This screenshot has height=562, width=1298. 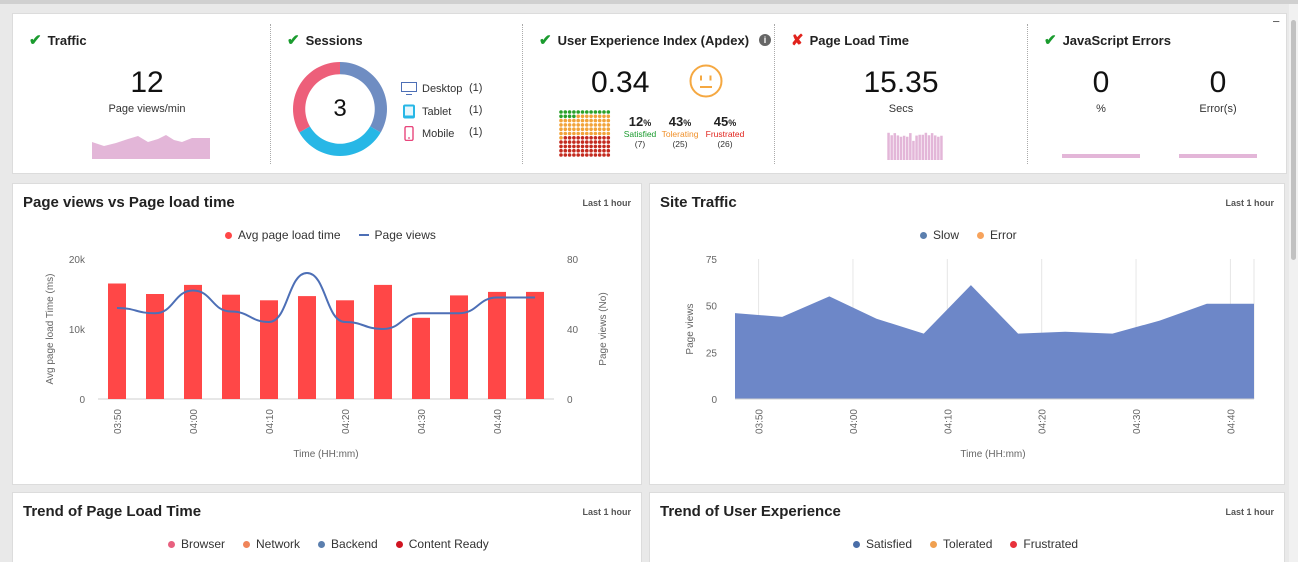 I want to click on scrollbar-thumb, so click(x=1293, y=140).